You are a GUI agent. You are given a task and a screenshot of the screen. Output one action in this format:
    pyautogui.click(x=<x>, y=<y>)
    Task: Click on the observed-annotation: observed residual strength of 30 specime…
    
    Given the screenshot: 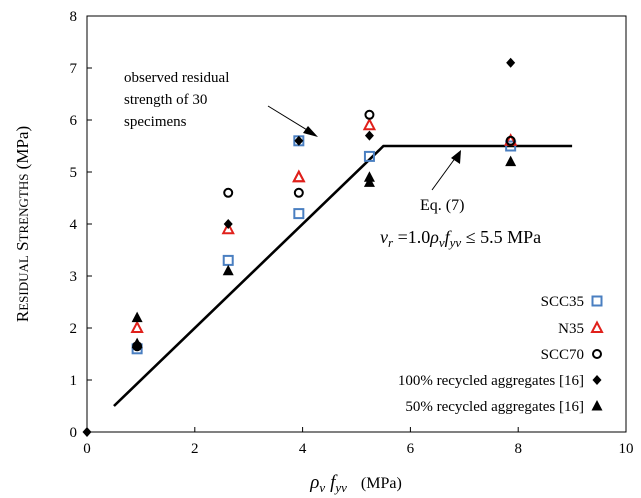 What is the action you would take?
    pyautogui.click(x=221, y=103)
    